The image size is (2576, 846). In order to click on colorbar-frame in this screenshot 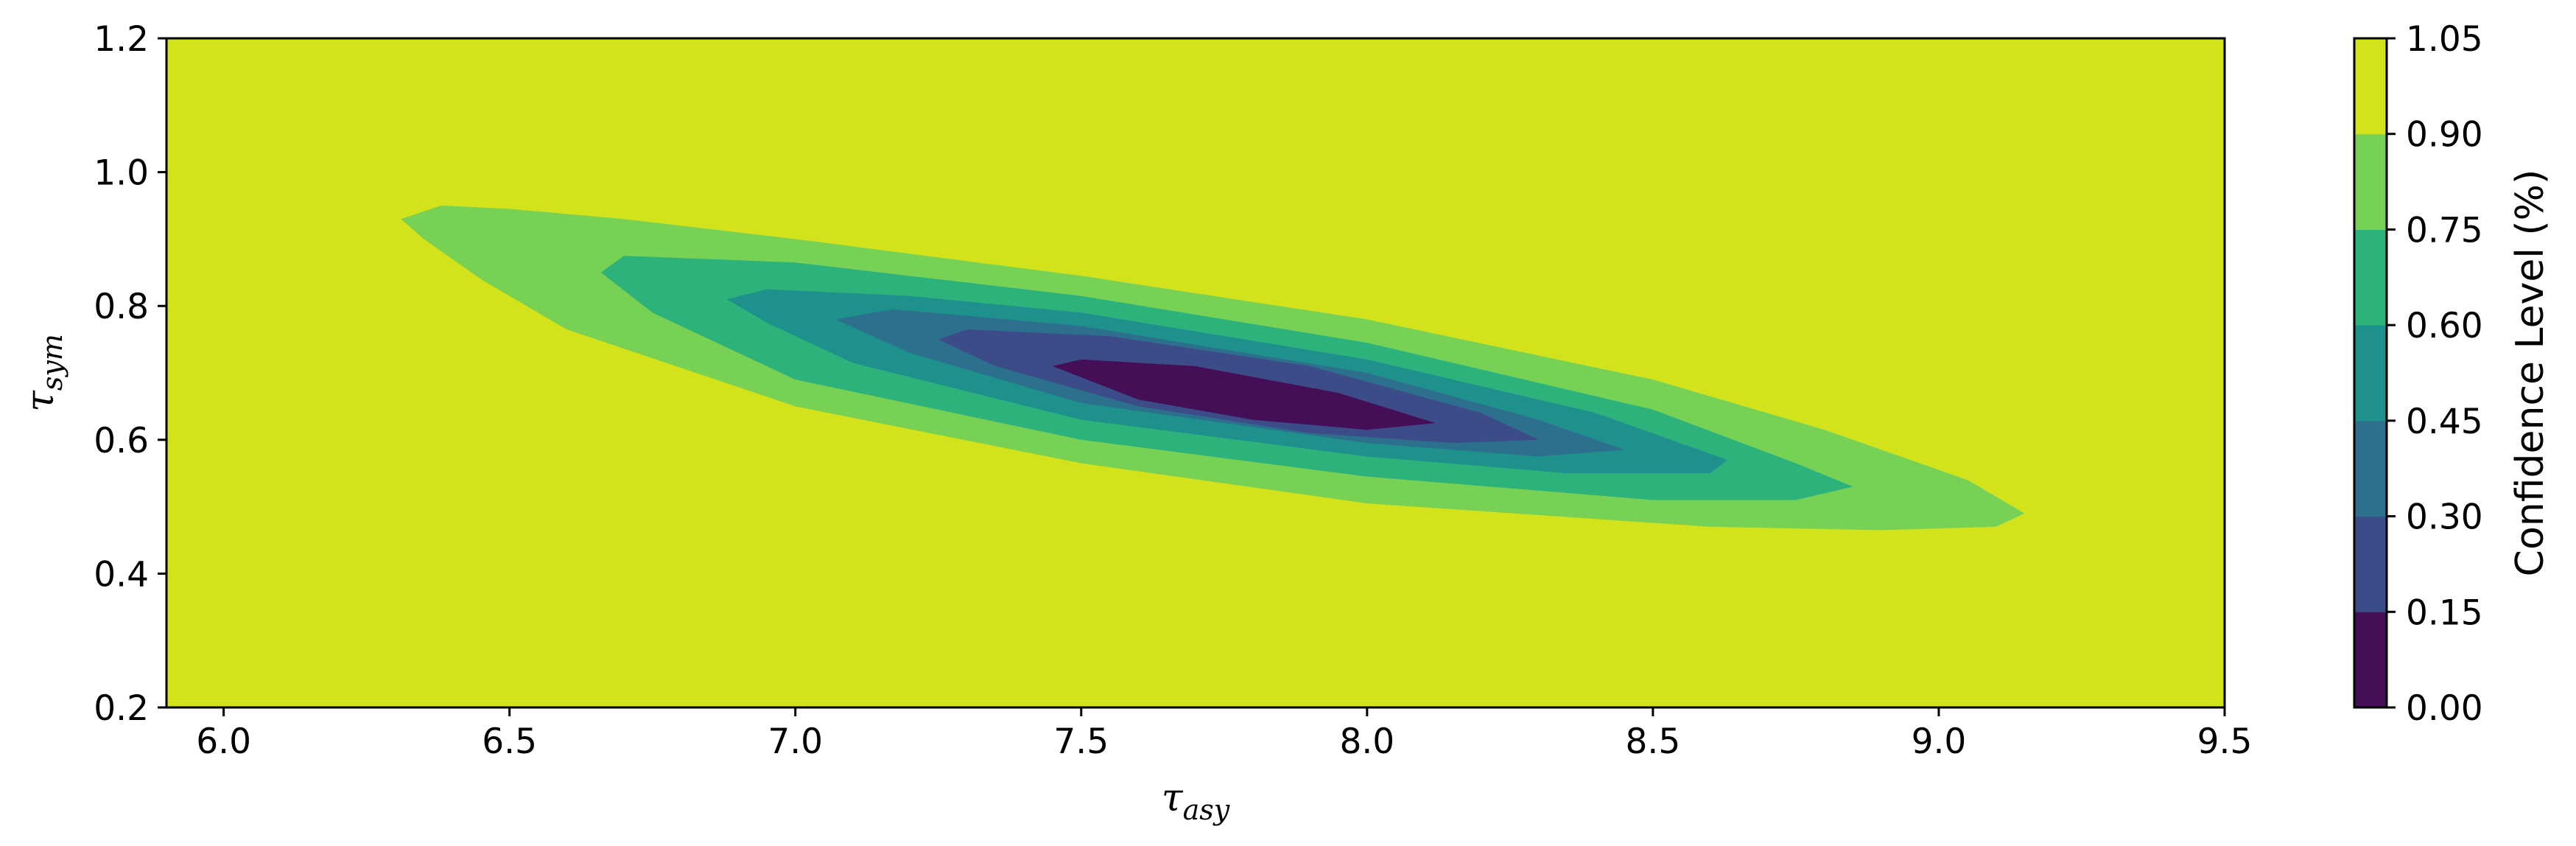, I will do `click(2370, 373)`.